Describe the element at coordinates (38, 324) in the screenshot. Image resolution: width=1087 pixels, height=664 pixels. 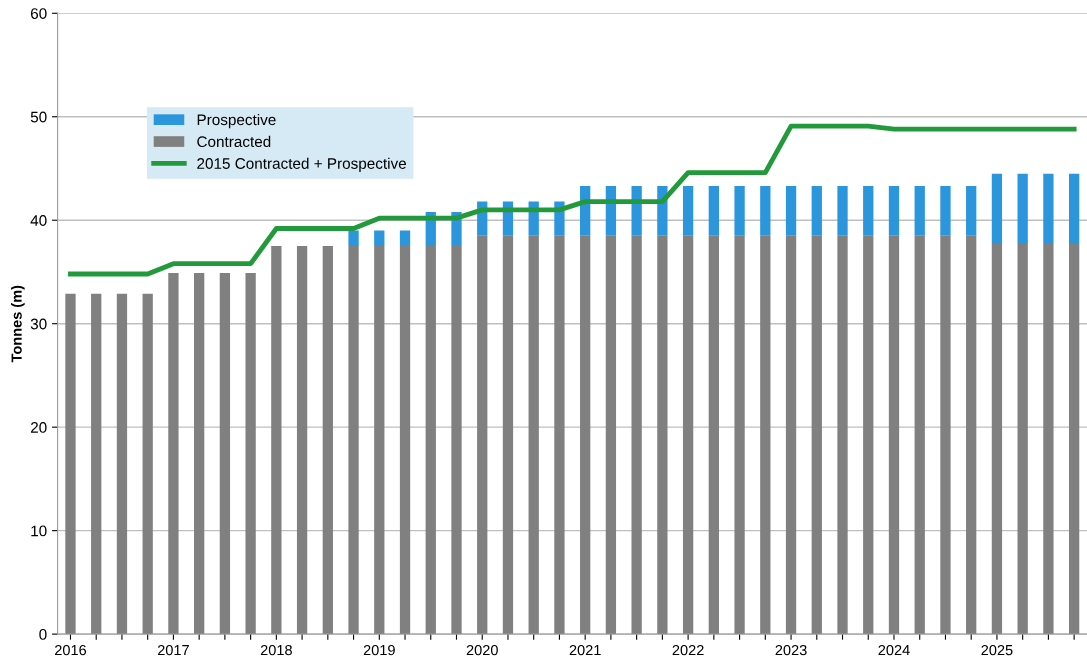
I see `y-tick-label: 30` at that location.